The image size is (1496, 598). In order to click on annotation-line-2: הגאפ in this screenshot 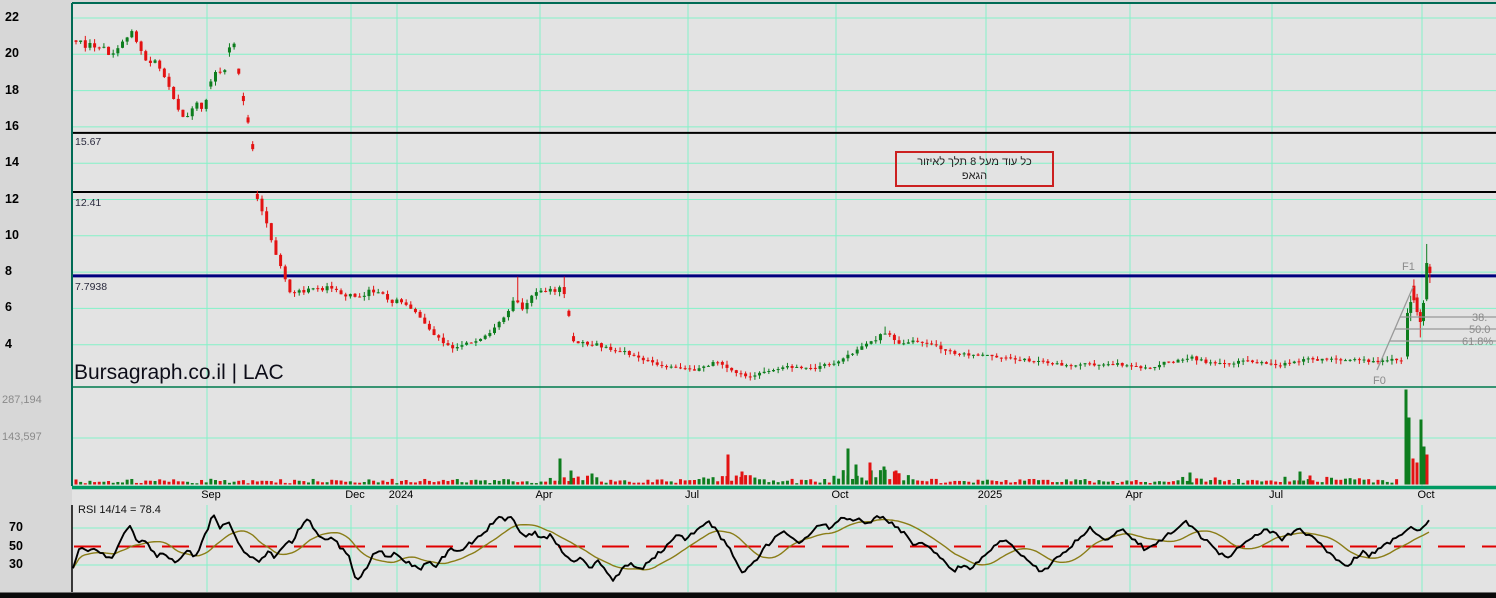, I will do `click(974, 176)`.